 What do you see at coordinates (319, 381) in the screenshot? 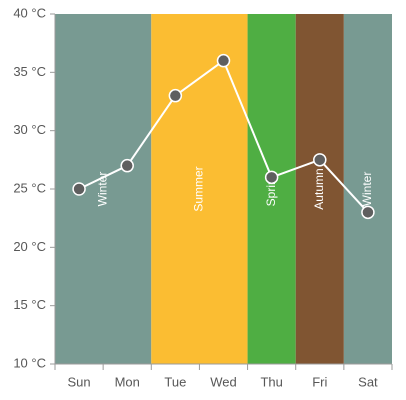
I see `x-tick-label: Fri` at bounding box center [319, 381].